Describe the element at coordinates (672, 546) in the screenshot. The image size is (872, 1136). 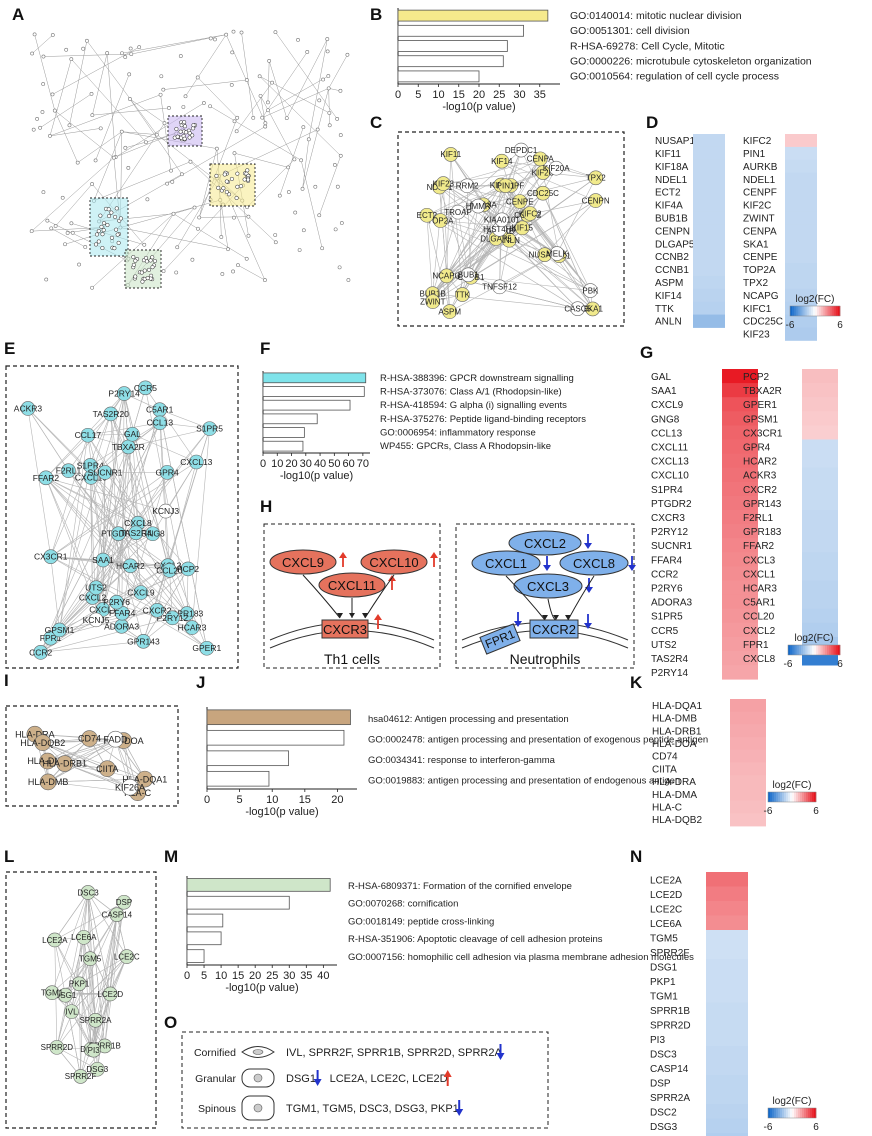
I see `heatmap-G-gene-label: SUCNR1` at that location.